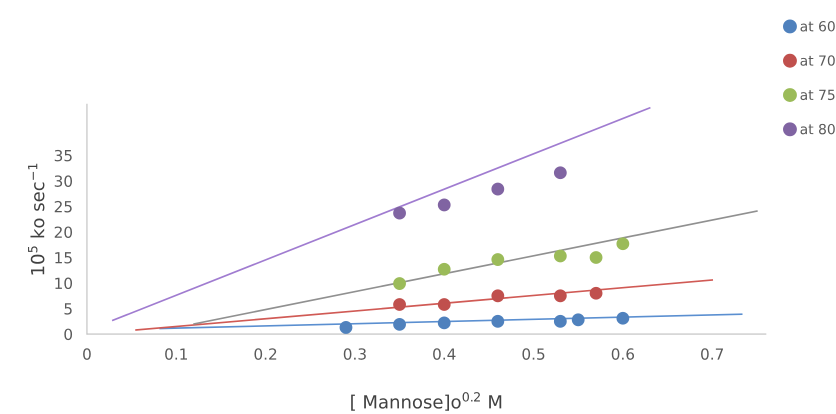  I want to click on y-tick-label: 0, so click(68, 334).